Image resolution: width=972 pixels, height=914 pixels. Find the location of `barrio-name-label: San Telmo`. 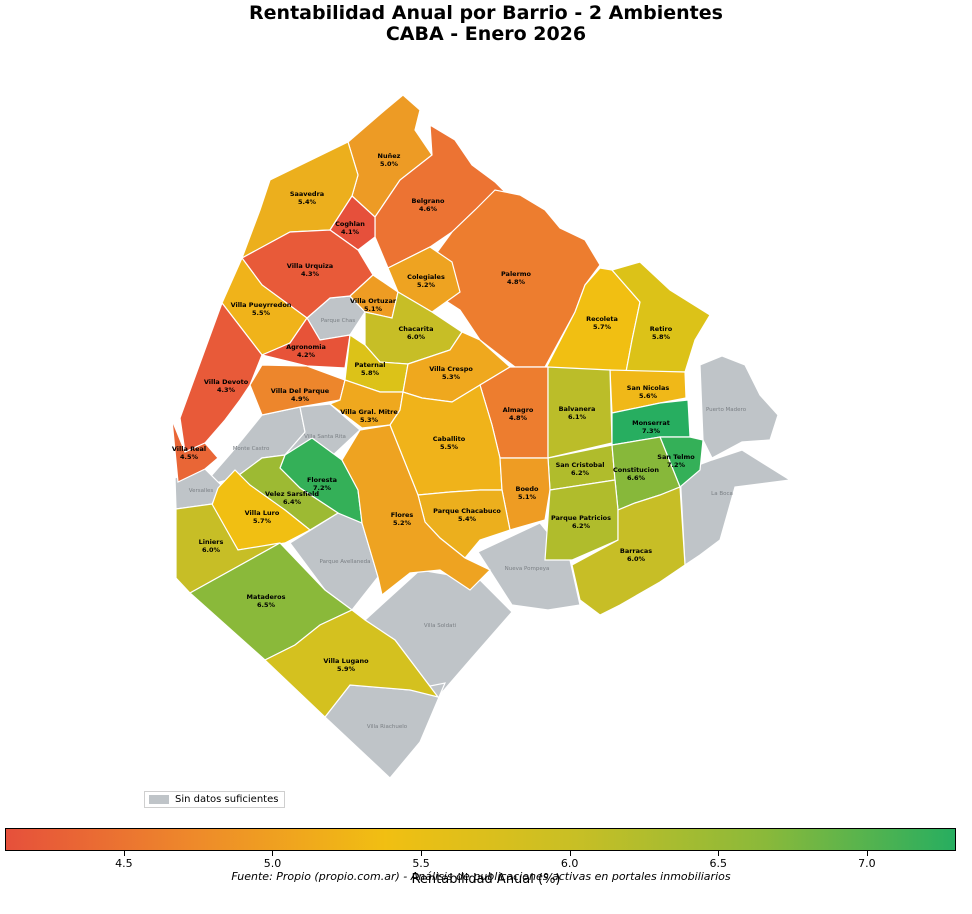

barrio-name-label: San Telmo is located at coordinates (676, 457).